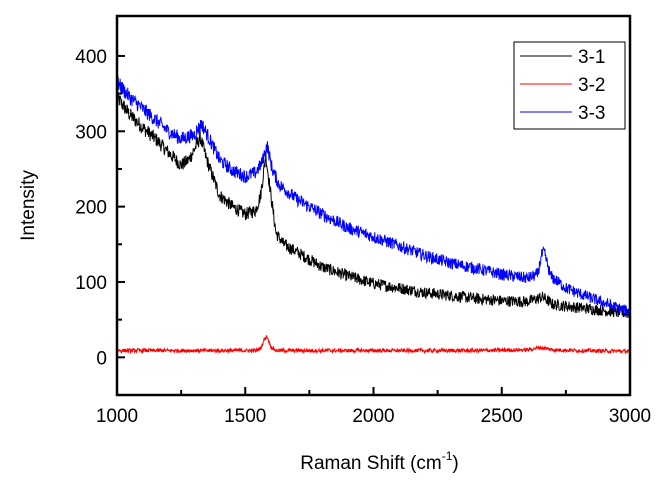 This screenshot has height=482, width=669. I want to click on y-tick-label: 400, so click(91, 57).